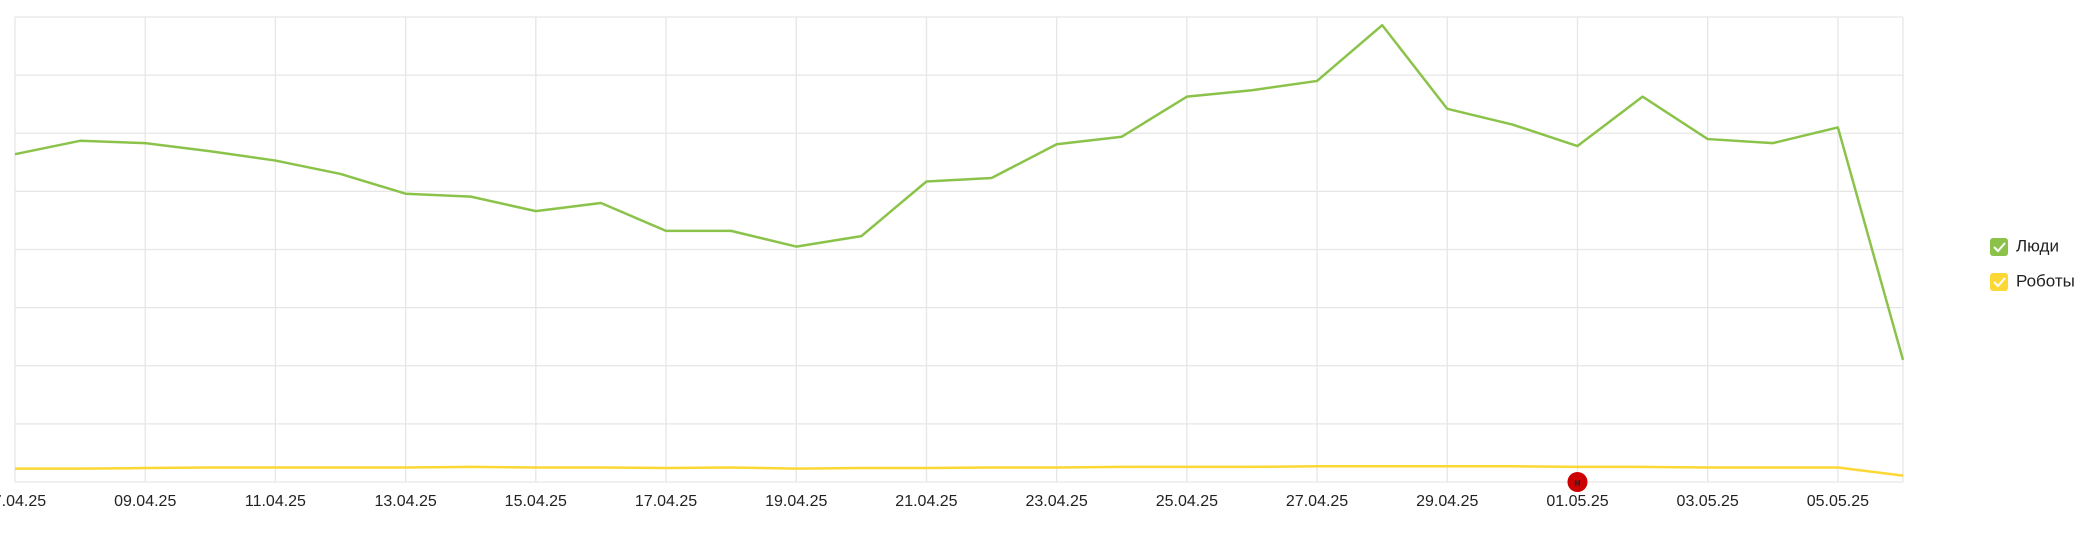 Image resolution: width=2084 pixels, height=554 pixels. What do you see at coordinates (666, 501) in the screenshot?
I see `x-tick-label: 17.04.25` at bounding box center [666, 501].